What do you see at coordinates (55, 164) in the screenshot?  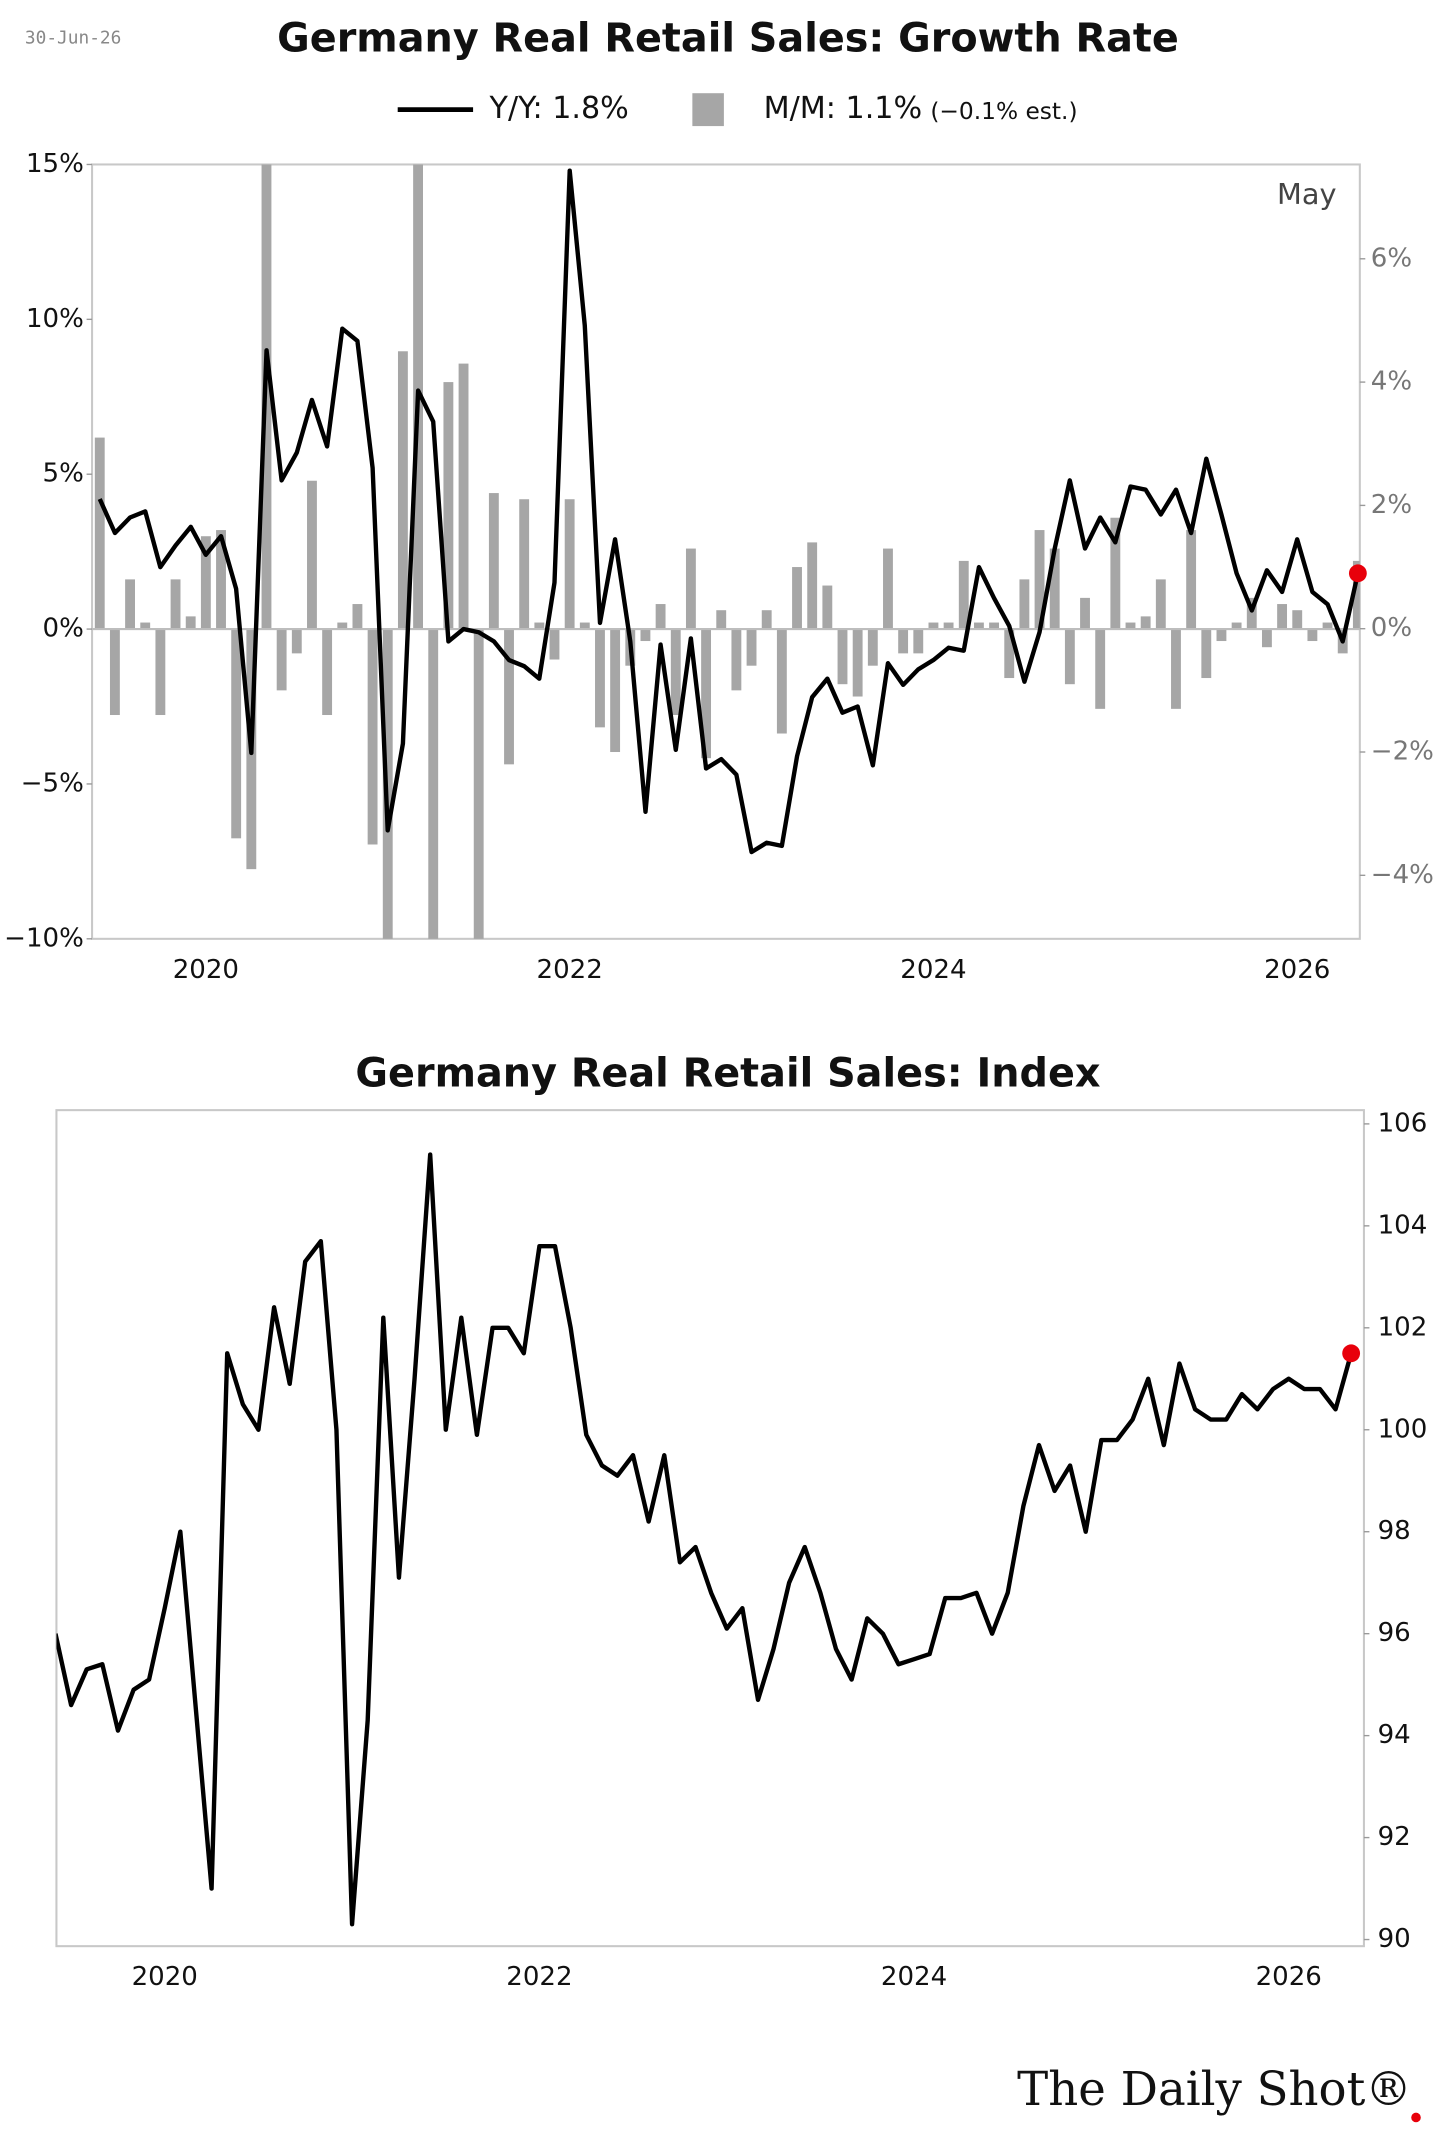 I see `y-tick-label: 15%` at bounding box center [55, 164].